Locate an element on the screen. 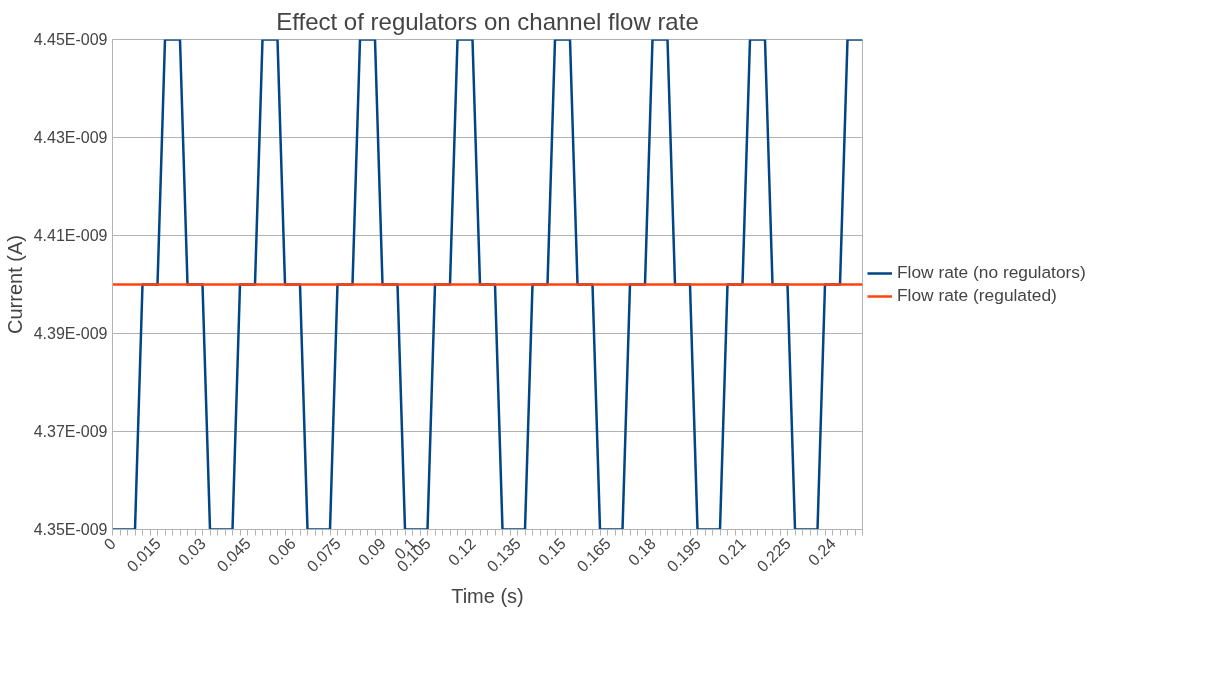 The image size is (1209, 673). y-tick-label: 4.45E-009 is located at coordinates (70, 39).